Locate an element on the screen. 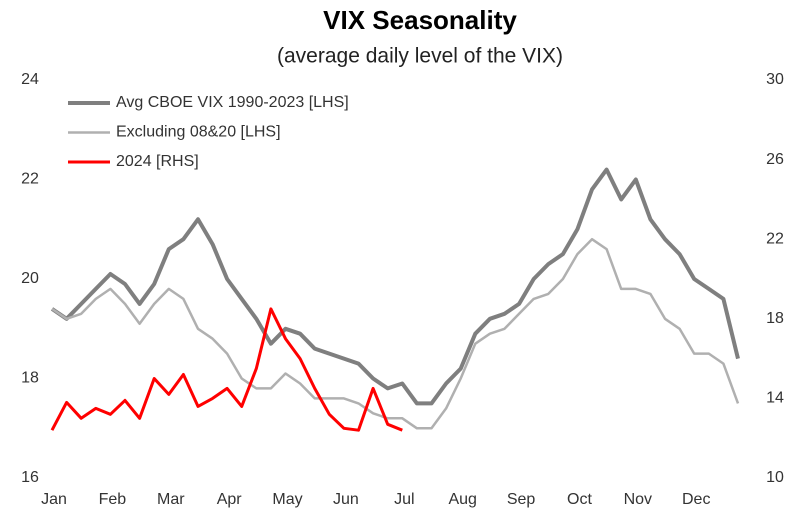 This screenshot has height=519, width=800. x-tick-label: Aug is located at coordinates (462, 499).